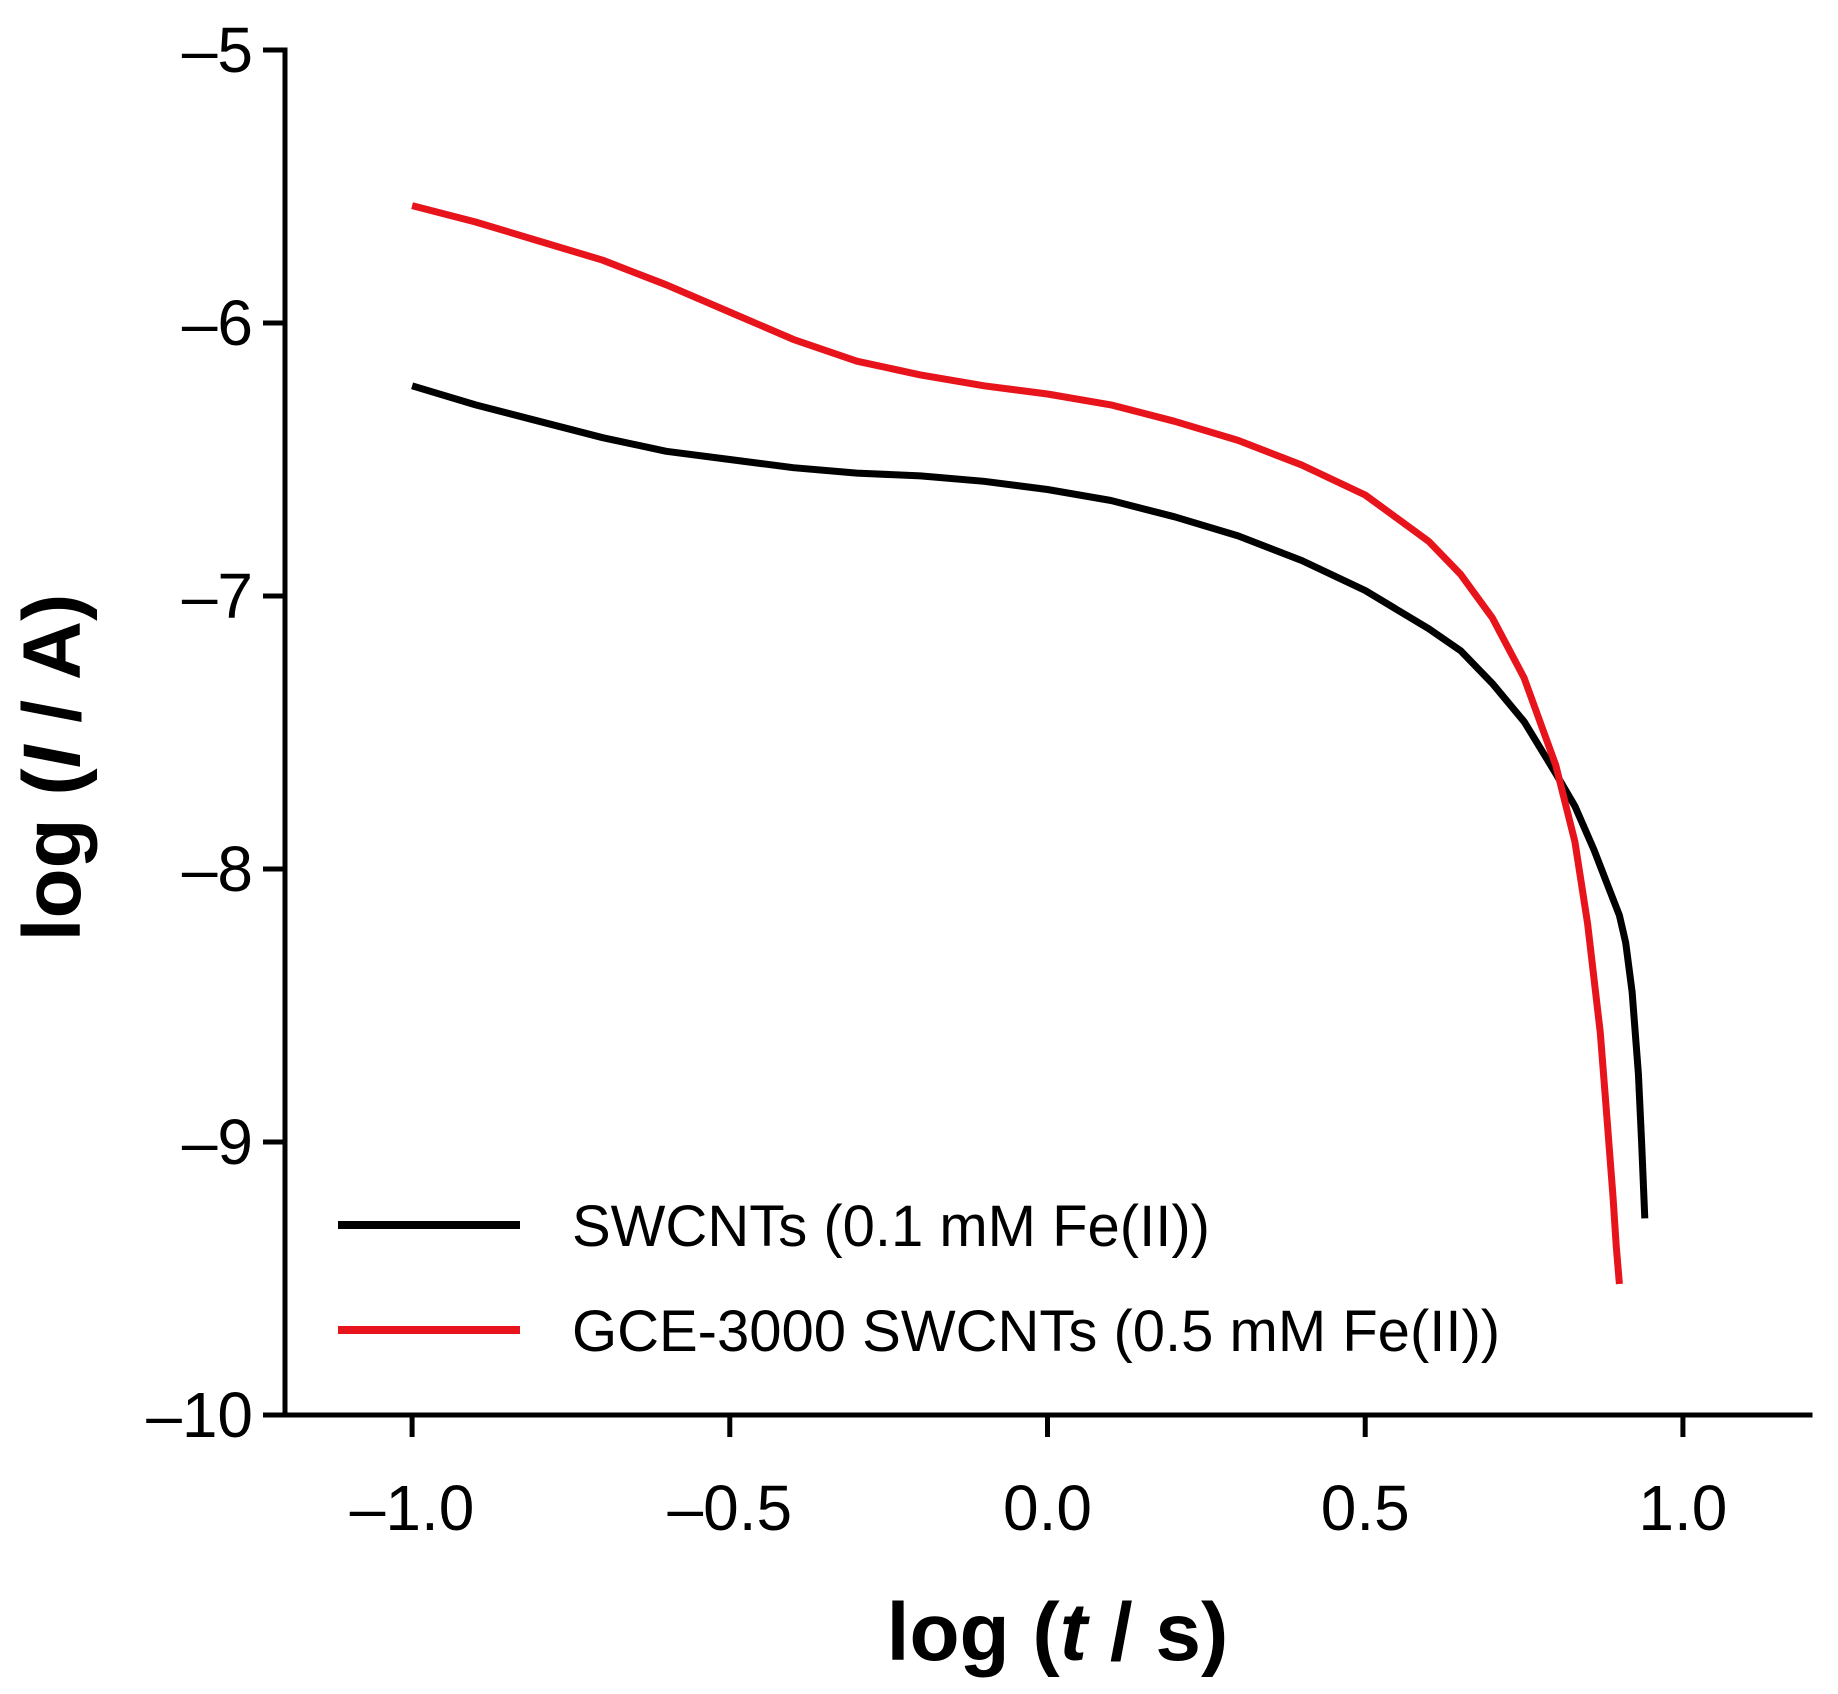 This screenshot has height=1694, width=1838. Describe the element at coordinates (1036, 1331) in the screenshot. I see `legend-label-1: GCE-3000 SWCNTs (0.5 mM Fe(II))` at that location.